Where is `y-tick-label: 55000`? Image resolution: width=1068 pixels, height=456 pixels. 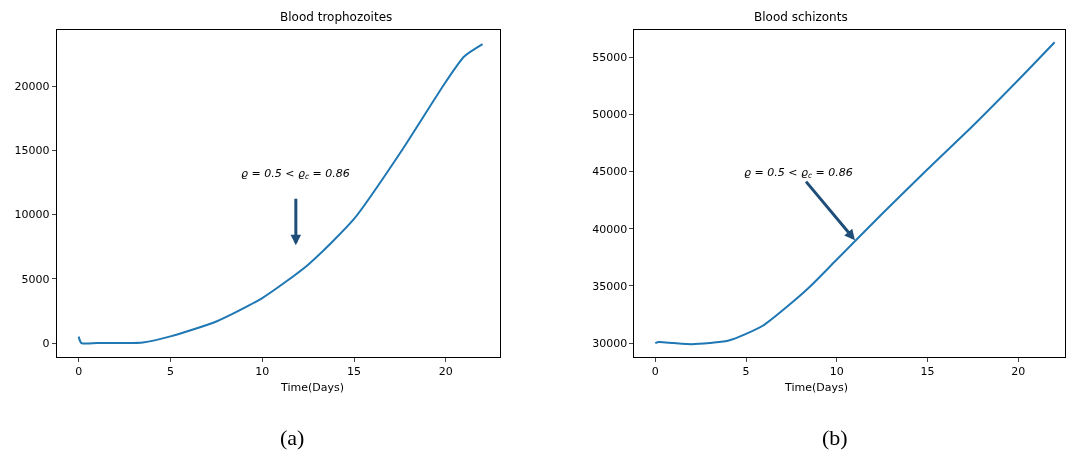 y-tick-label: 55000 is located at coordinates (610, 57).